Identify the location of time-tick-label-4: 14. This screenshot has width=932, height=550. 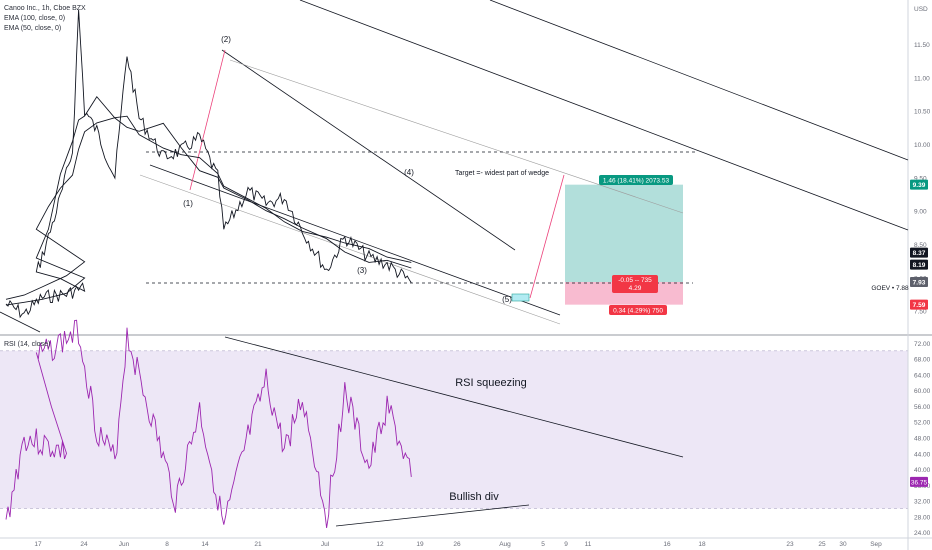
(205, 544).